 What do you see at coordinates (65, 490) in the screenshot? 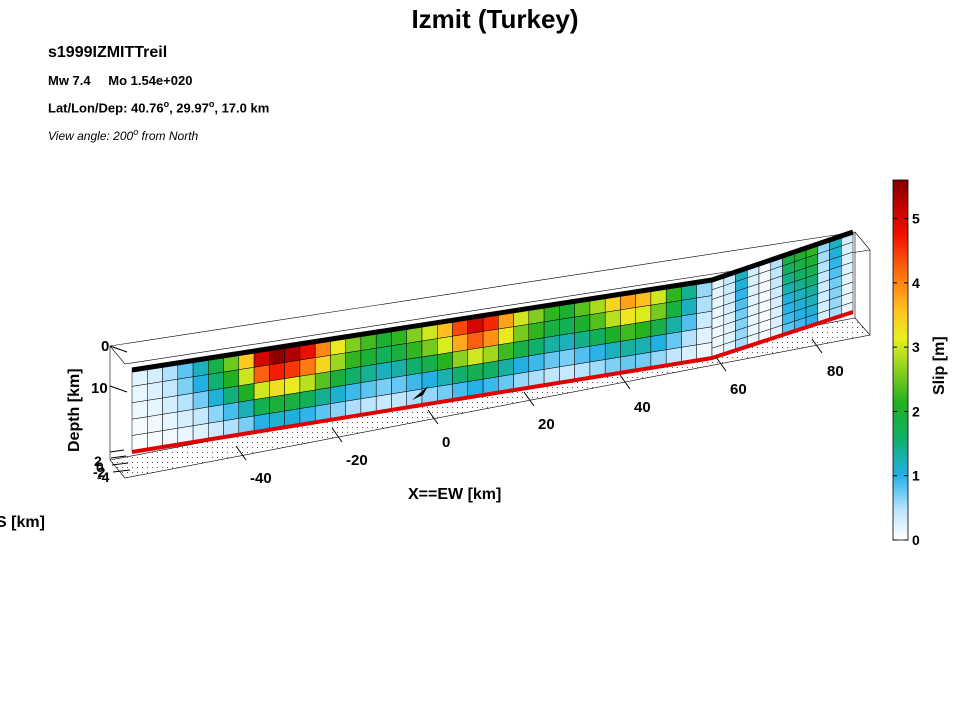
I see `ns-axis: 2 0 -2 -4 S [km]` at bounding box center [65, 490].